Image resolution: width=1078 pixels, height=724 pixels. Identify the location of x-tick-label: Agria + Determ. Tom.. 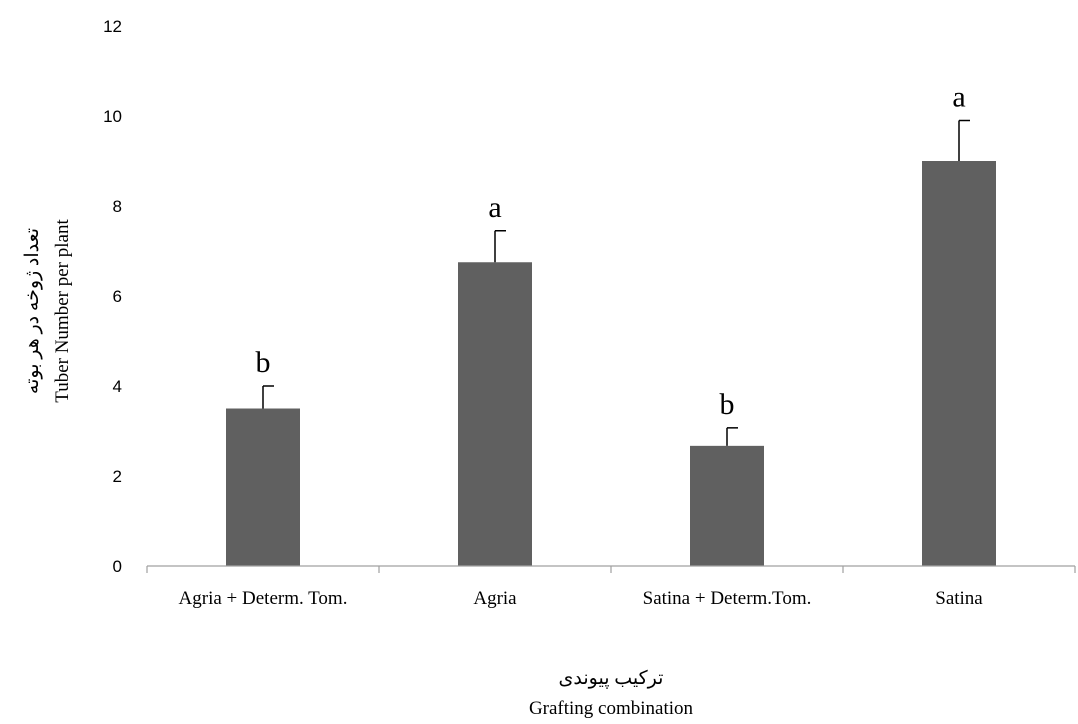
(263, 598).